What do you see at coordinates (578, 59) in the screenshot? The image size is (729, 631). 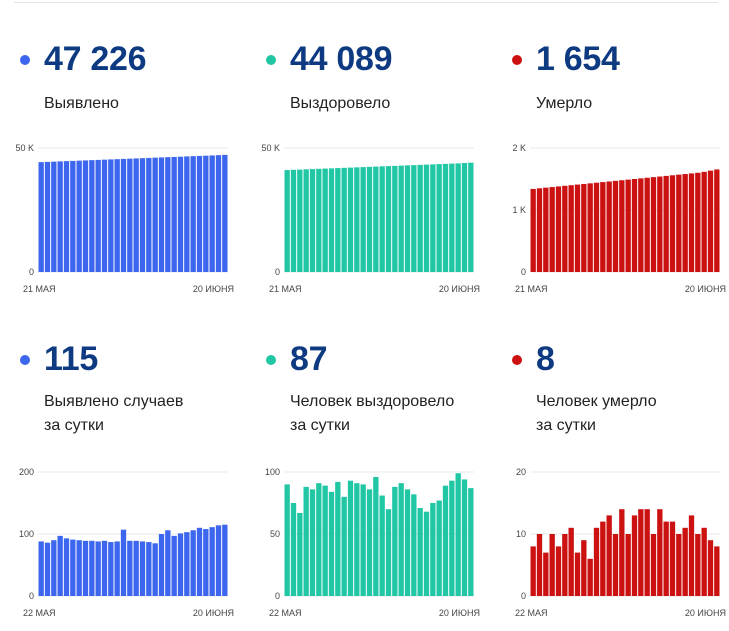 I see `stat-number: 1 654` at bounding box center [578, 59].